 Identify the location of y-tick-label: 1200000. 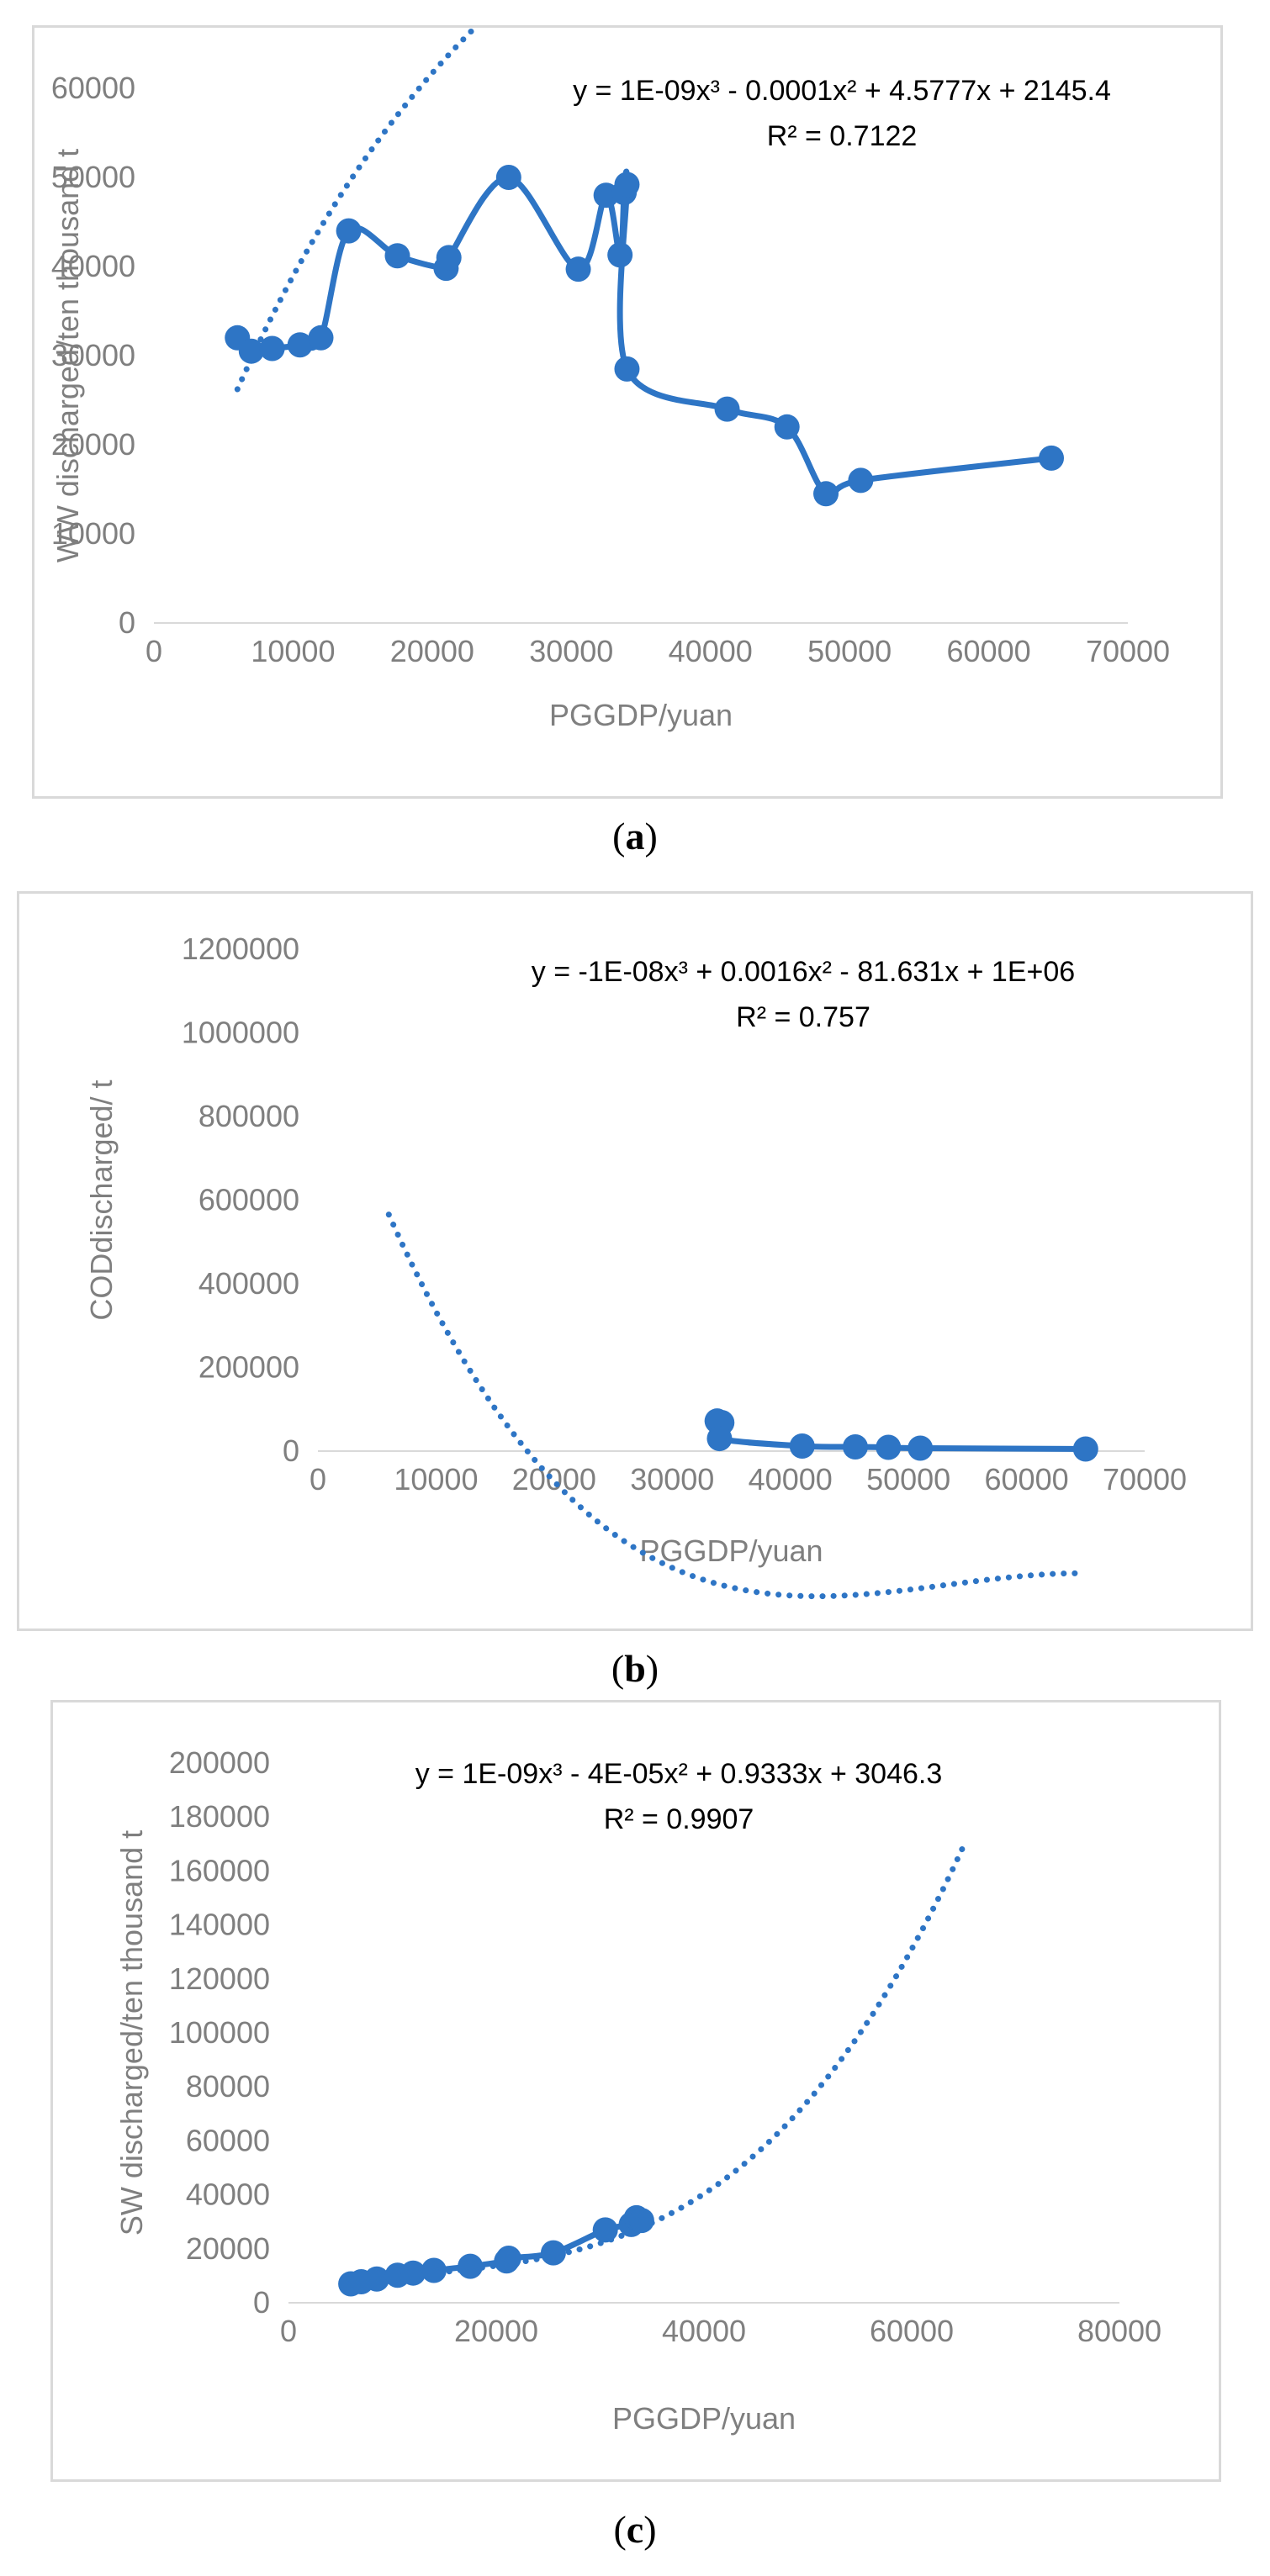
(240, 949).